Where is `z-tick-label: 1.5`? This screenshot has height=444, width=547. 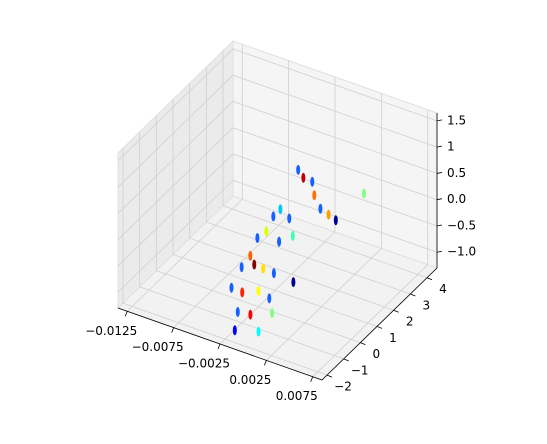 z-tick-label: 1.5 is located at coordinates (456, 120).